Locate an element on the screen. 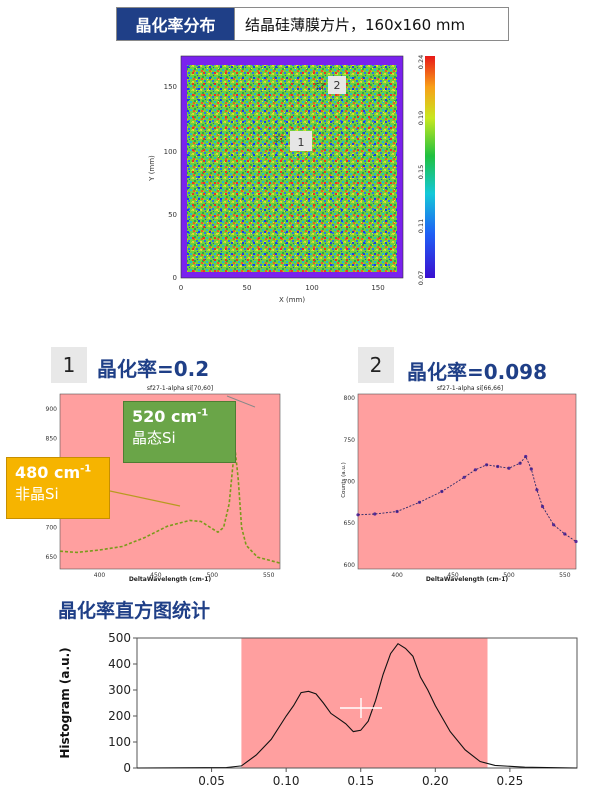 This screenshot has width=589, height=795. callout-amorphous: 480 cm-1 非晶Si is located at coordinates (58, 488).